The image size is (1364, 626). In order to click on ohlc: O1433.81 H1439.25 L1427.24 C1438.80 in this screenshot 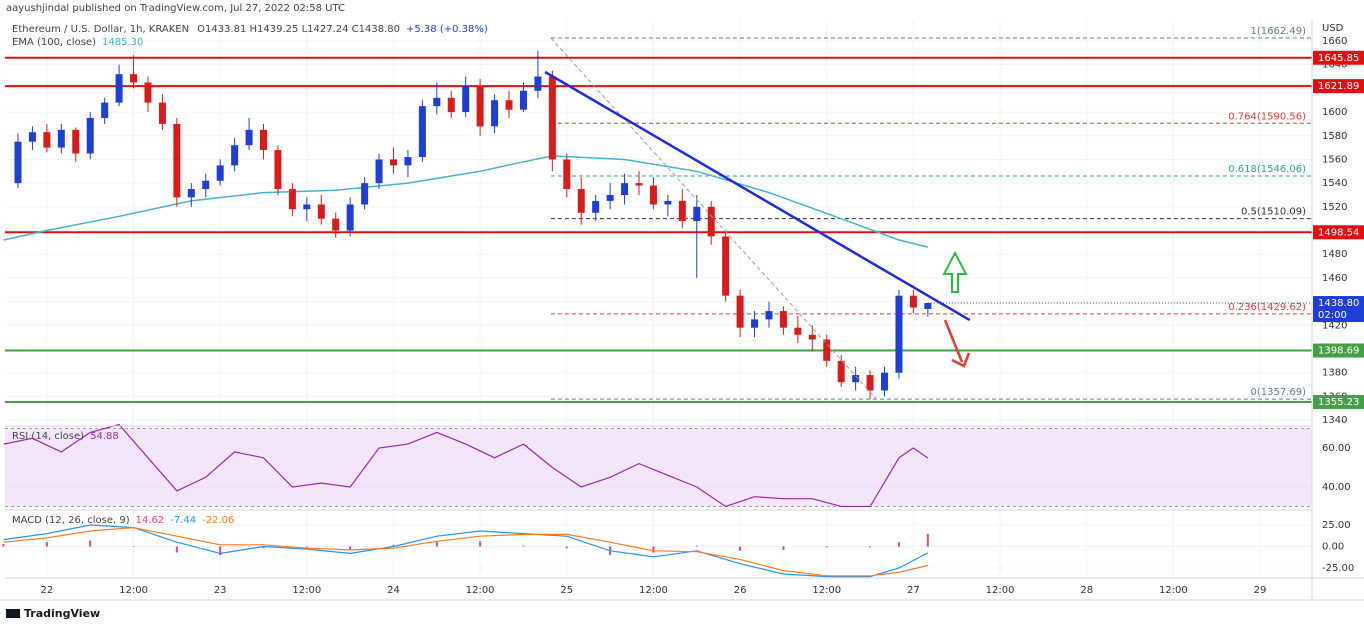, I will do `click(298, 29)`.